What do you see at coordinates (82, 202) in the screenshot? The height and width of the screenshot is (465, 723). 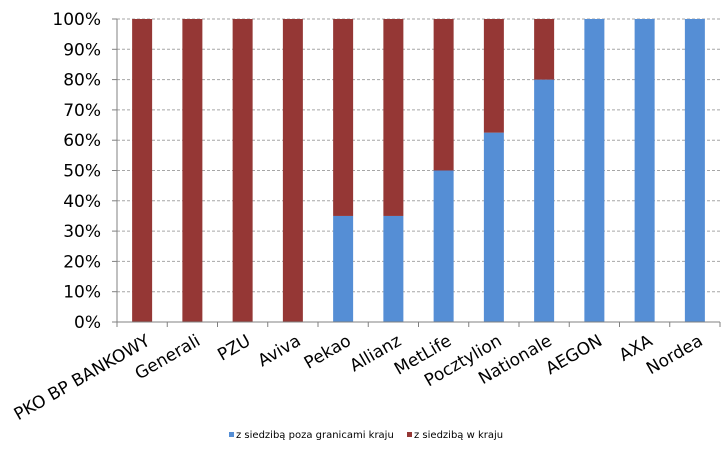 I see `y-tick-label: 40%` at bounding box center [82, 202].